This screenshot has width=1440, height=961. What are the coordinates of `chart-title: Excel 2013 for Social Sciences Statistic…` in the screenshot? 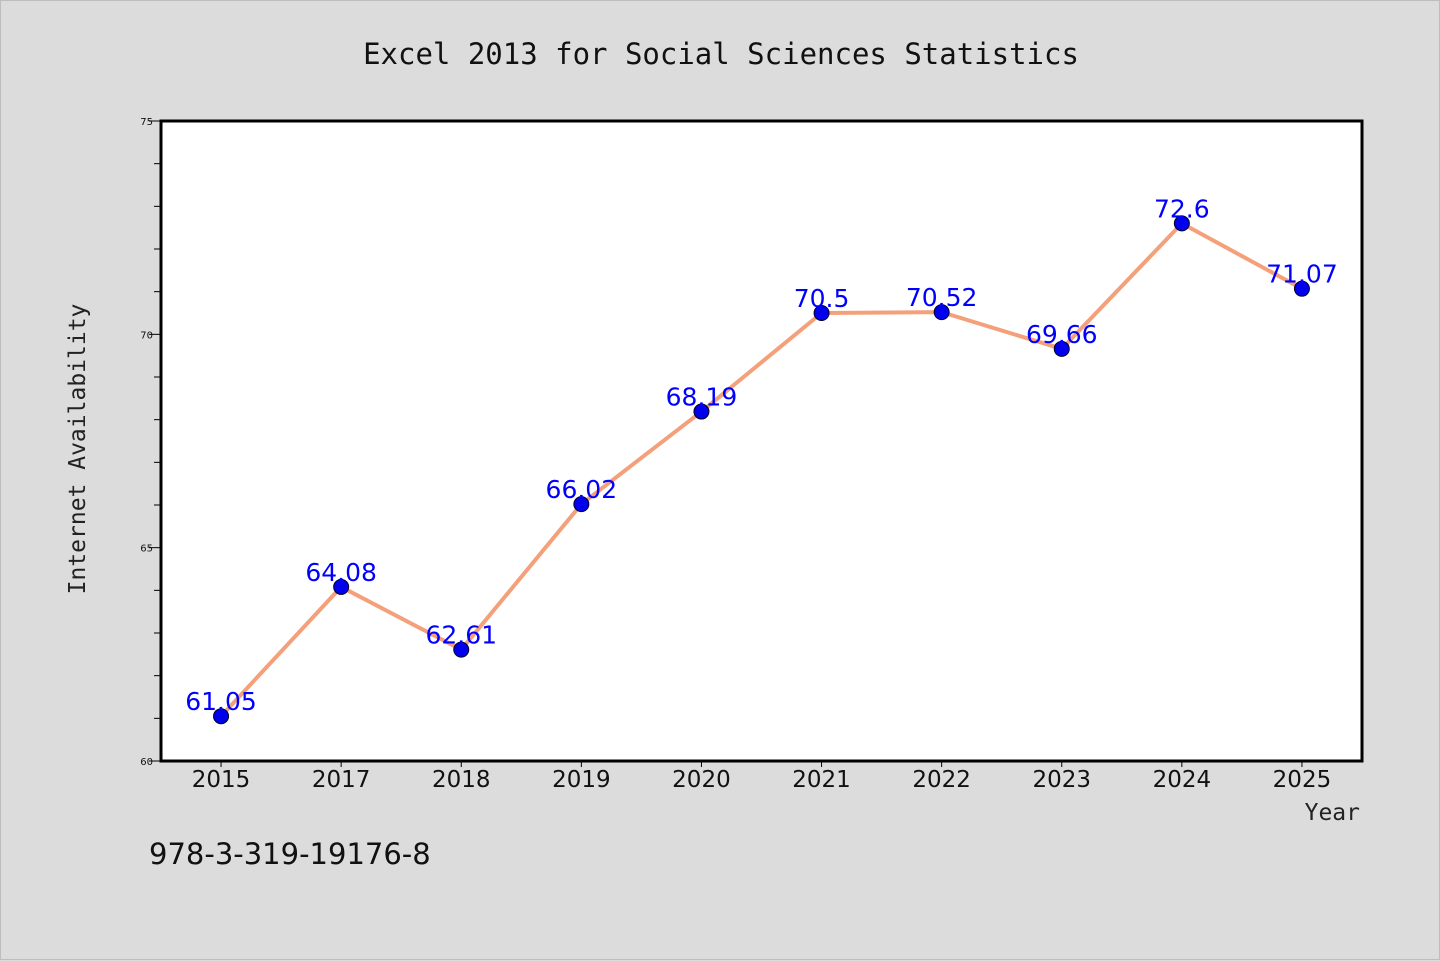 It's located at (721, 54).